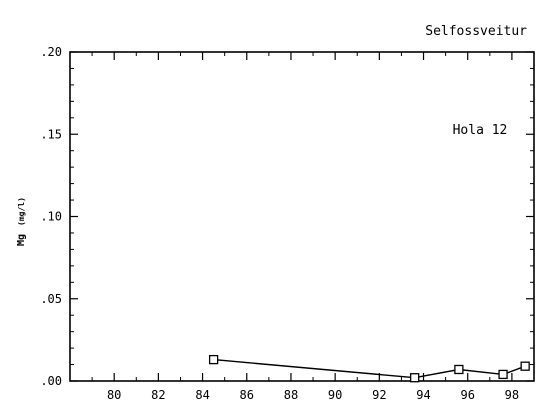 This screenshot has height=411, width=544. I want to click on series-layer, so click(369, 368).